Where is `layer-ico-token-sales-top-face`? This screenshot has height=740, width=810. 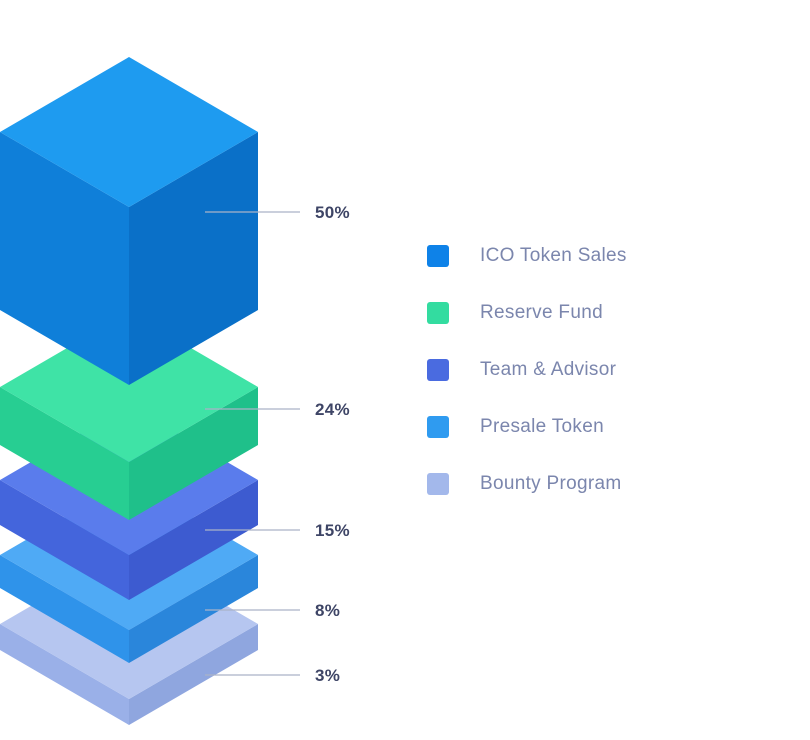
layer-ico-token-sales-top-face is located at coordinates (129, 132).